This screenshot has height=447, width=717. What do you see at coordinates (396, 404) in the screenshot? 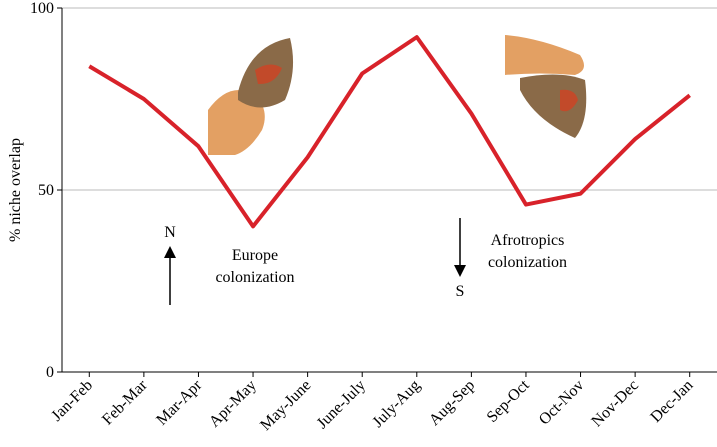
I see `x-tick-label: July-Aug` at bounding box center [396, 404].